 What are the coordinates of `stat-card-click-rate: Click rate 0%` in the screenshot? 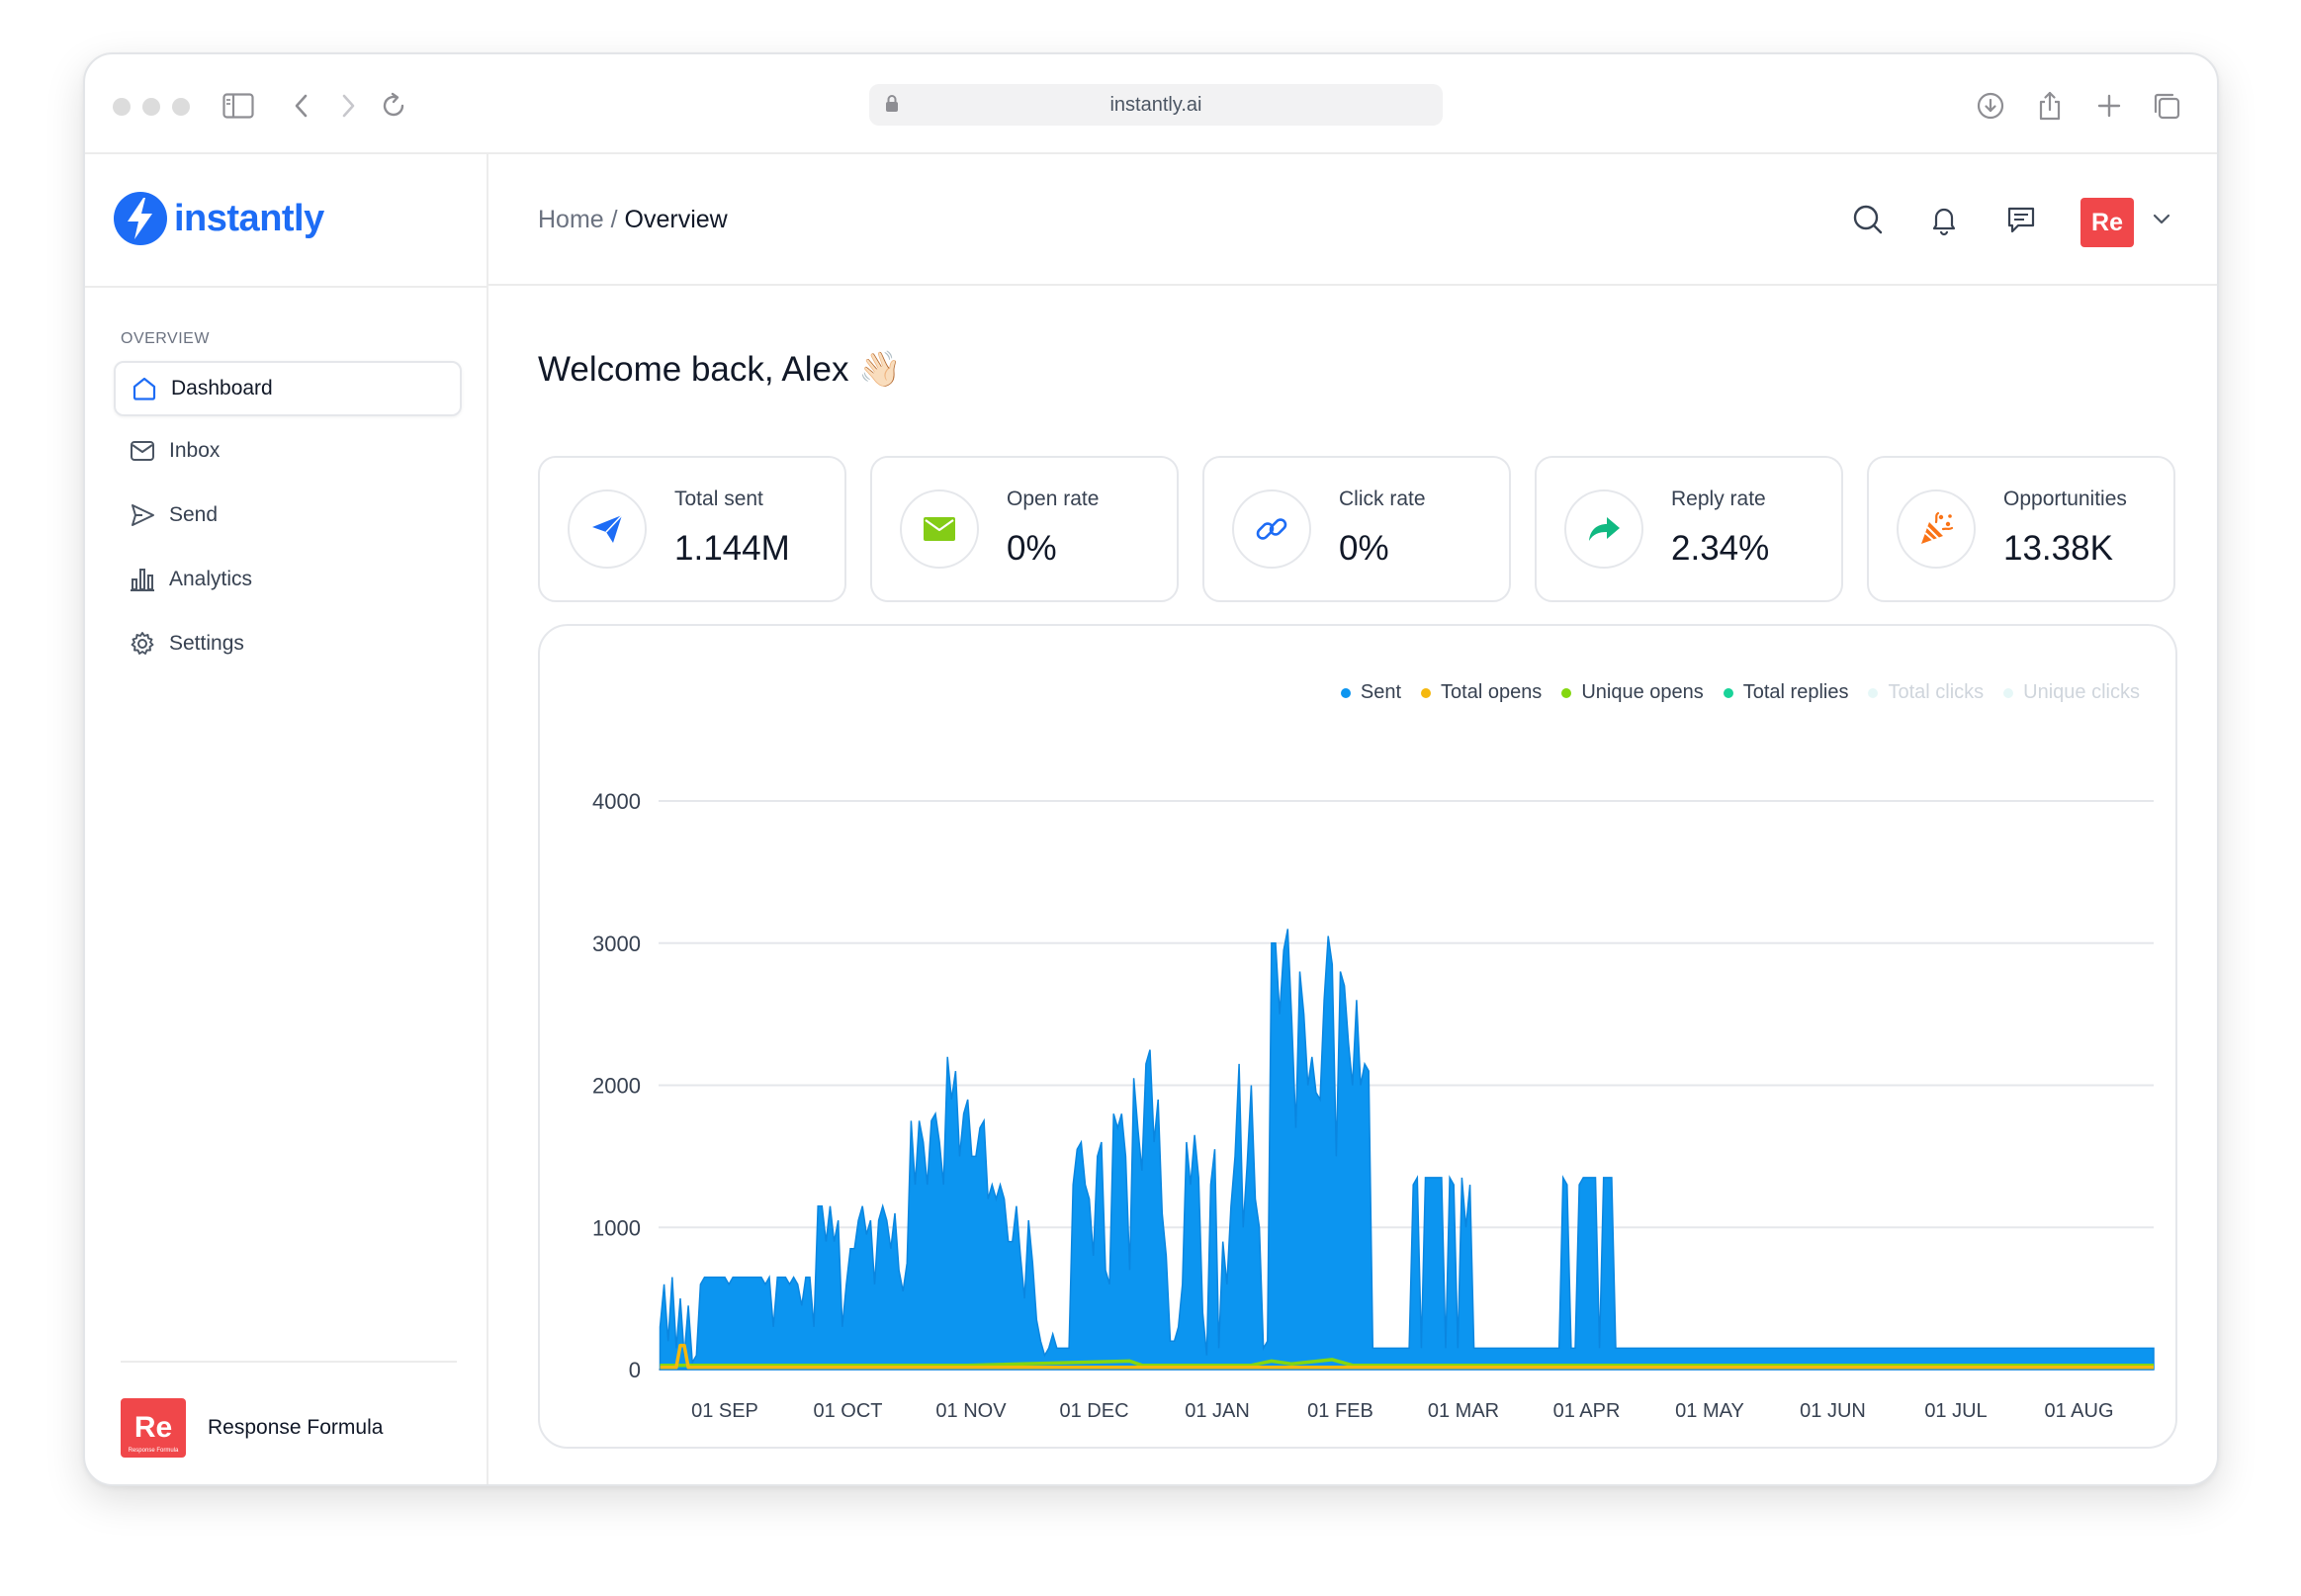 It's located at (1356, 529).